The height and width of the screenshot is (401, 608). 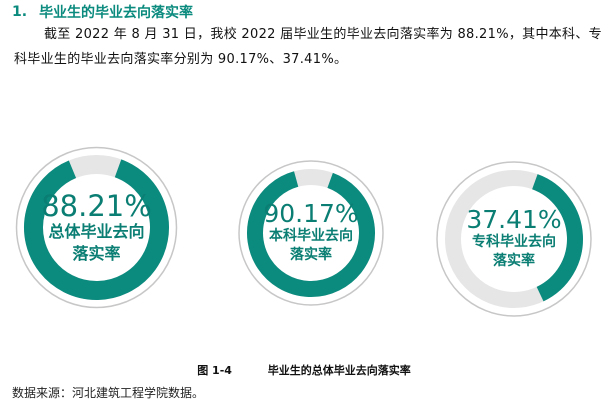 I want to click on overall-rate-arc, so click(x=96, y=229).